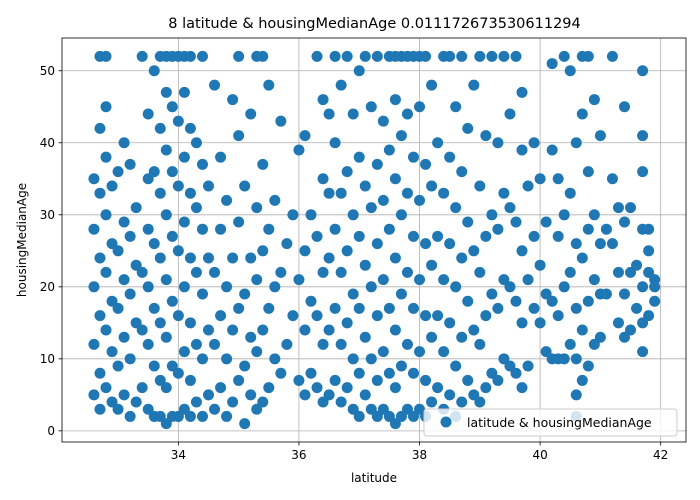 The height and width of the screenshot is (500, 700). Describe the element at coordinates (539, 455) in the screenshot. I see `x-tick-label: 40` at that location.